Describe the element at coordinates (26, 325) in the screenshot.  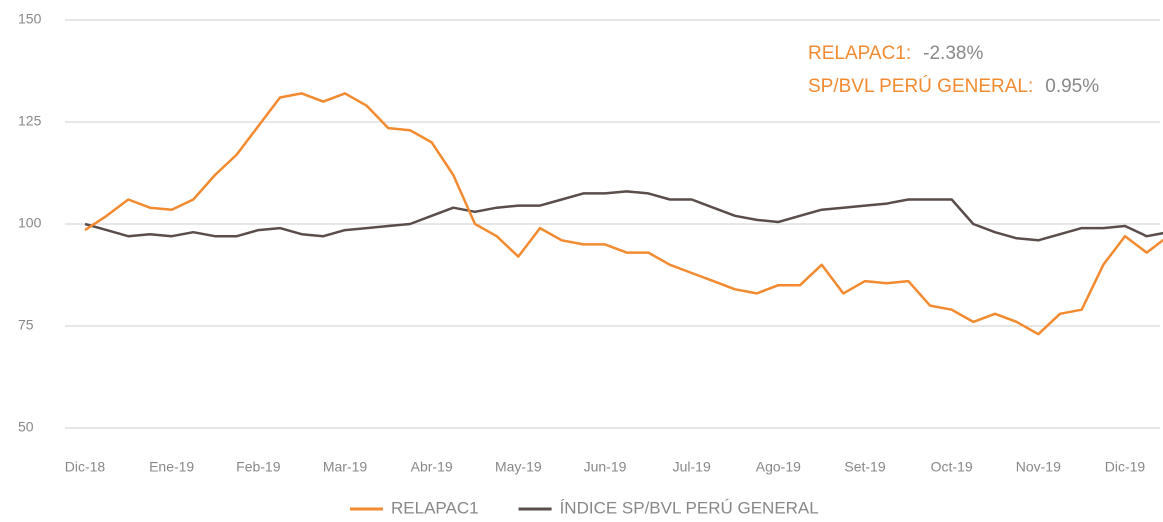
I see `y-tick-label: 75` at that location.